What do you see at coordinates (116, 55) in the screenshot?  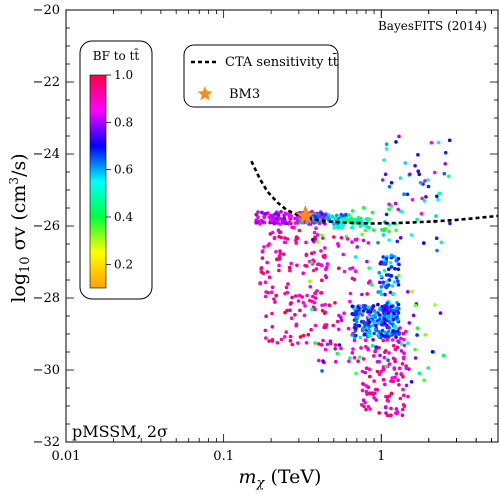 I see `colorbar-title: BF to tt̄` at bounding box center [116, 55].